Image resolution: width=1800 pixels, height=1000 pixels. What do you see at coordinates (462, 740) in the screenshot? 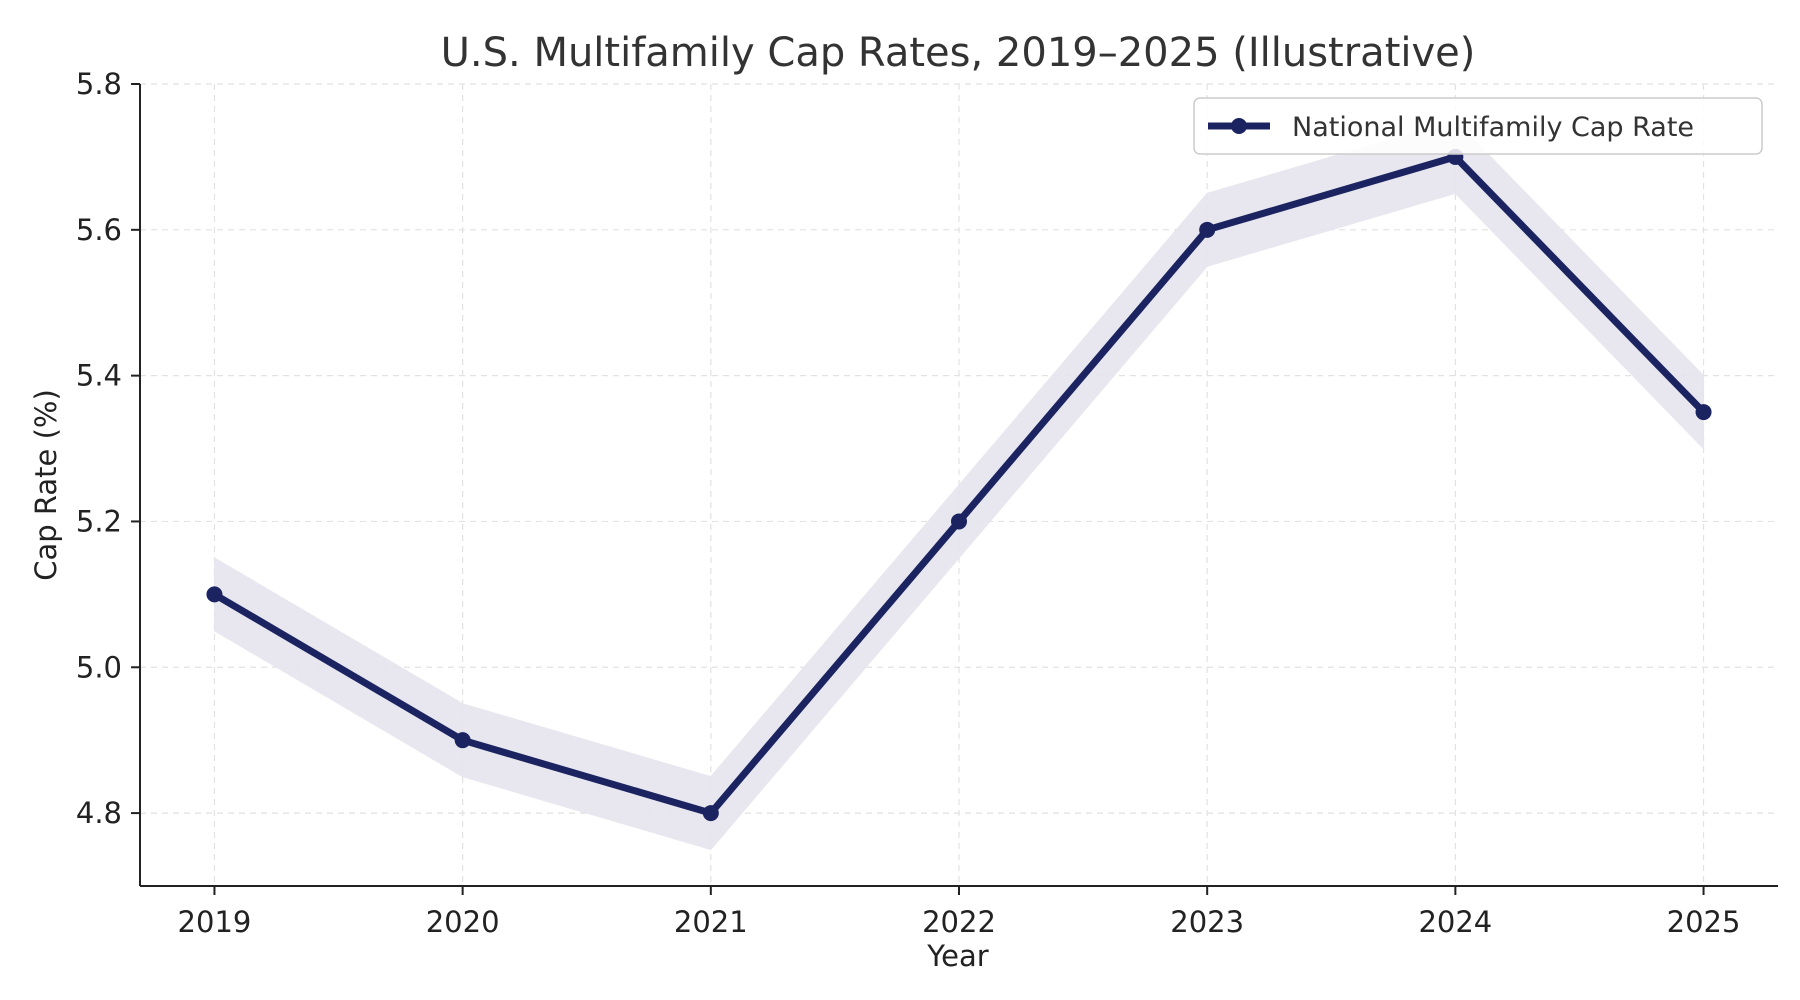
I see `data-point-2020` at bounding box center [462, 740].